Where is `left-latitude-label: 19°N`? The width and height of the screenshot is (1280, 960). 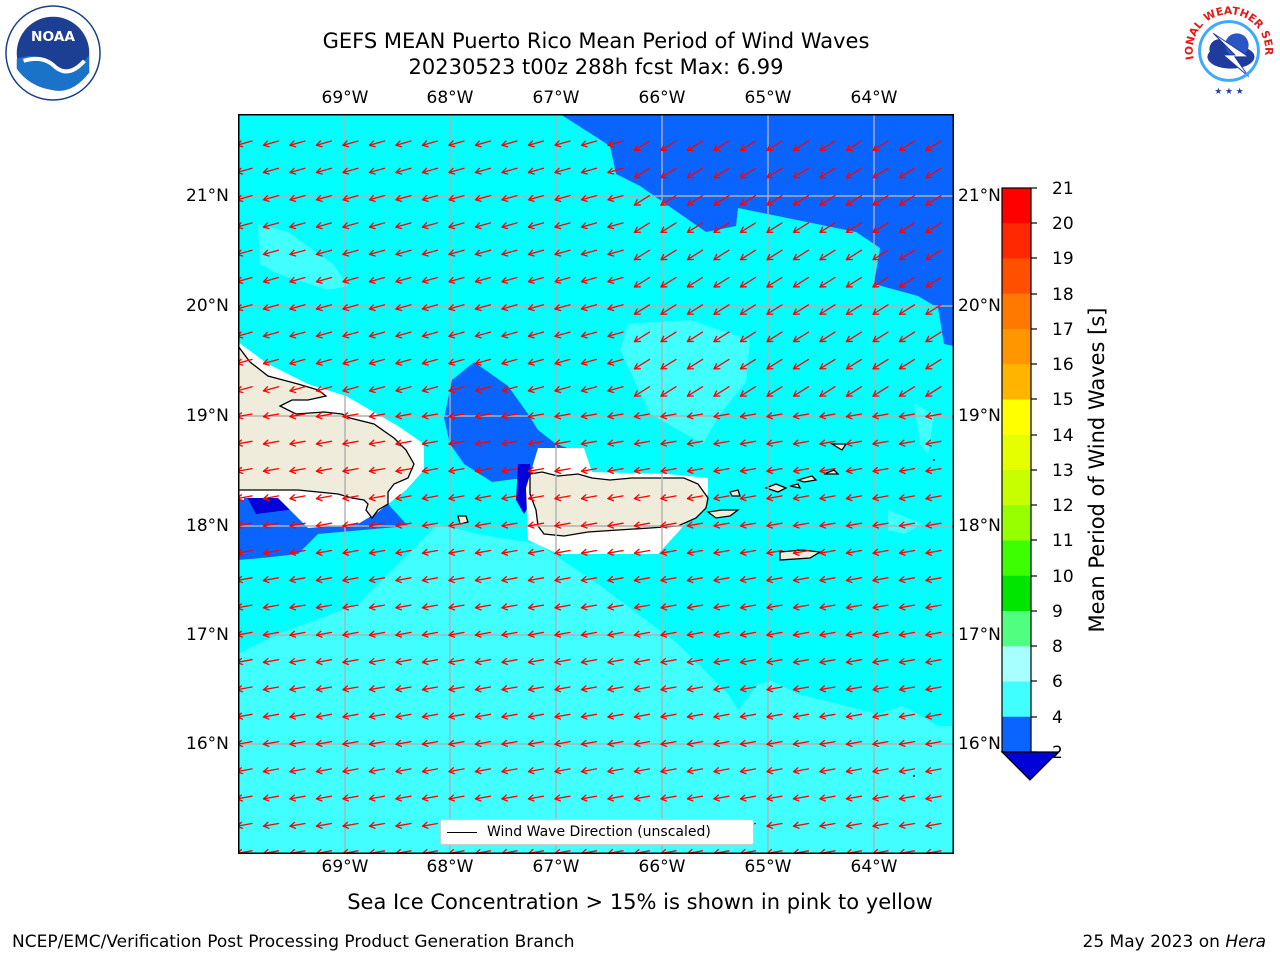 left-latitude-label: 19°N is located at coordinates (207, 416).